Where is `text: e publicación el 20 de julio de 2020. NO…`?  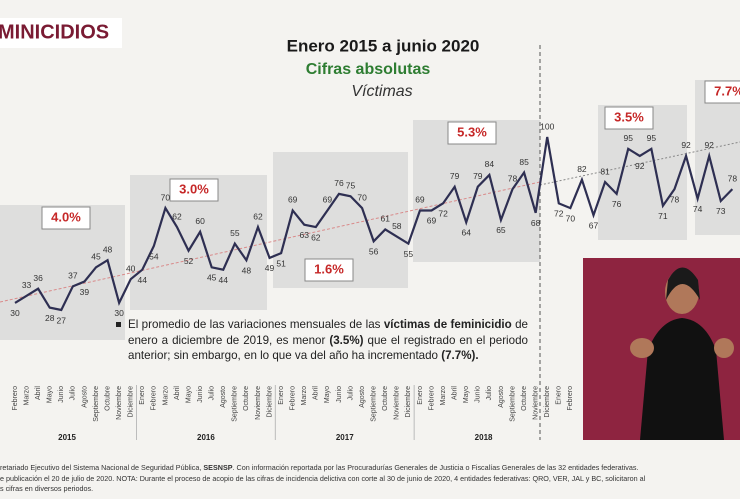 text: e publicación el 20 de julio de 2020. NO… is located at coordinates (323, 478).